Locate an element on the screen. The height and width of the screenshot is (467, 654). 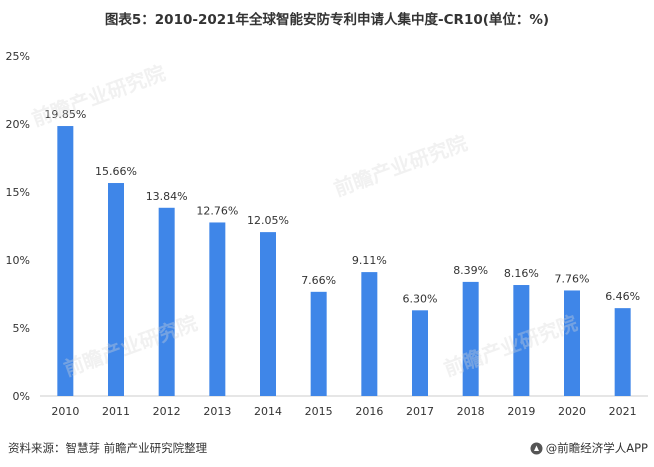
x-tick-label: 2018 is located at coordinates (471, 411).